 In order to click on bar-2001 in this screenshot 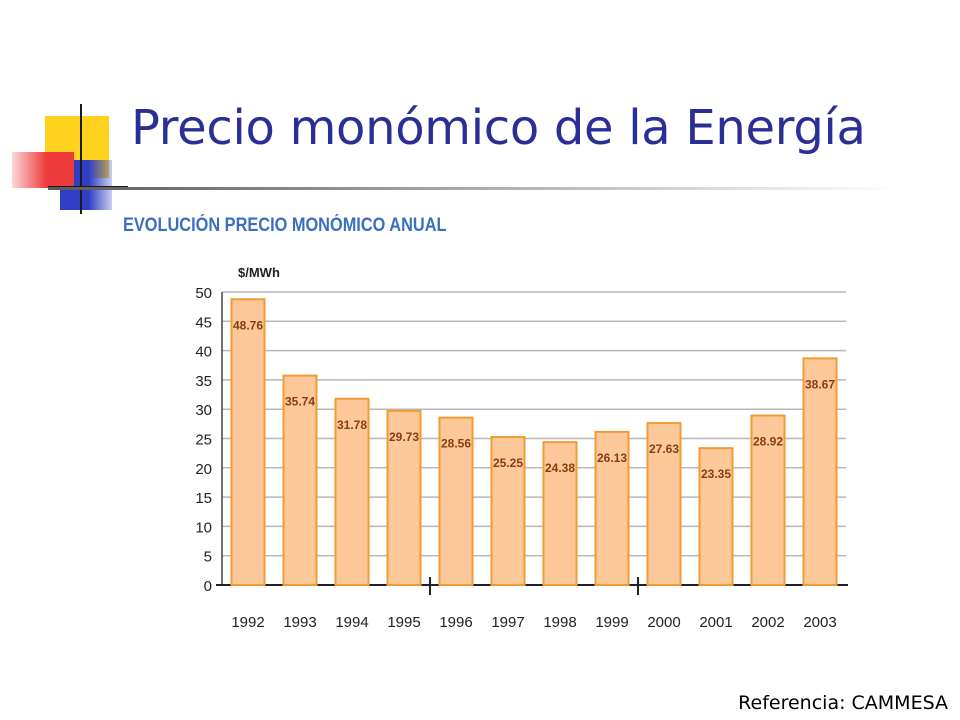, I will do `click(716, 516)`.